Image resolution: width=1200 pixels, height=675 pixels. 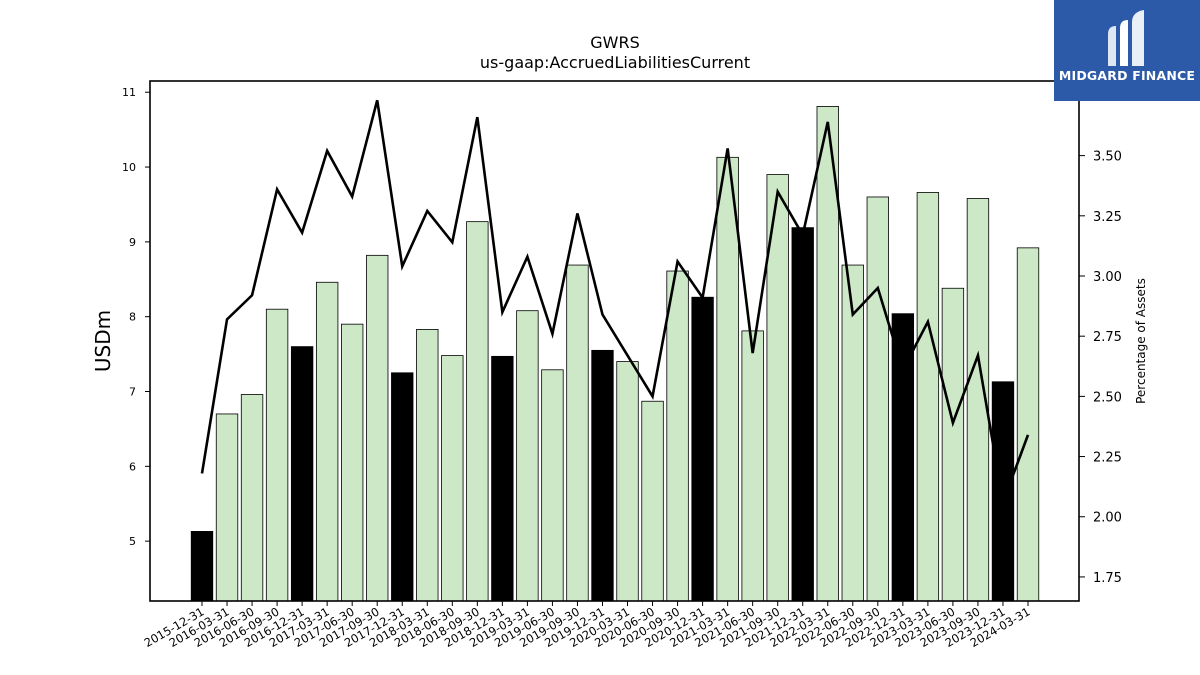 I want to click on chart-title: GWRS, so click(x=615, y=42).